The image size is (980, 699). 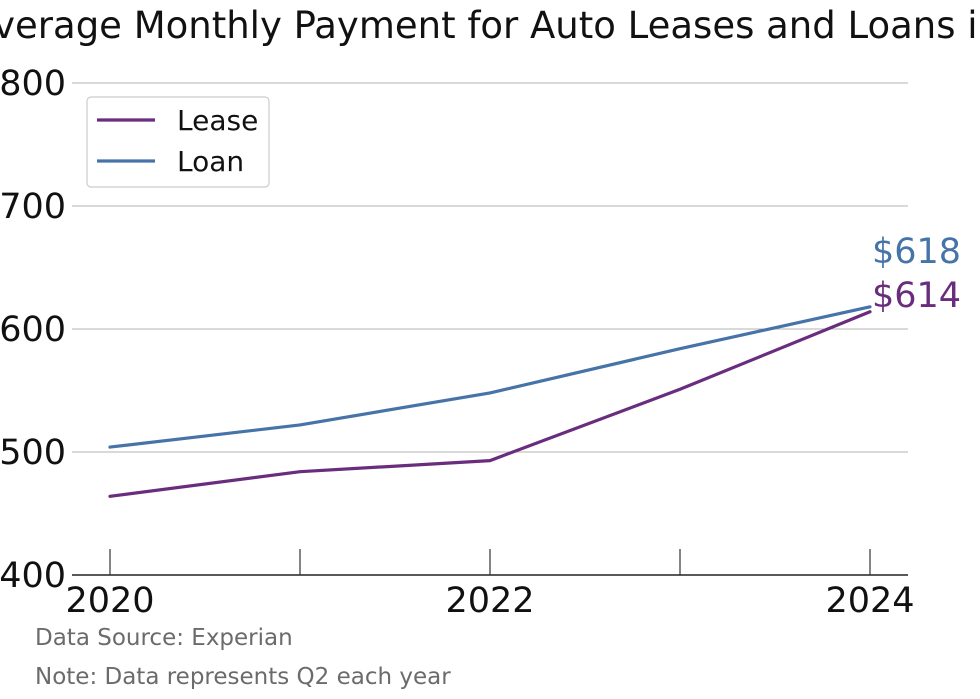 What do you see at coordinates (217, 120) in the screenshot?
I see `legend-label-lease: Lease` at bounding box center [217, 120].